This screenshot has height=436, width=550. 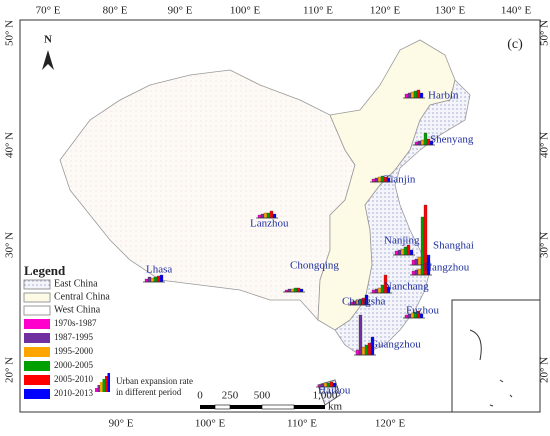 What do you see at coordinates (302, 424) in the screenshot?
I see `lon-label: 110° E` at bounding box center [302, 424].